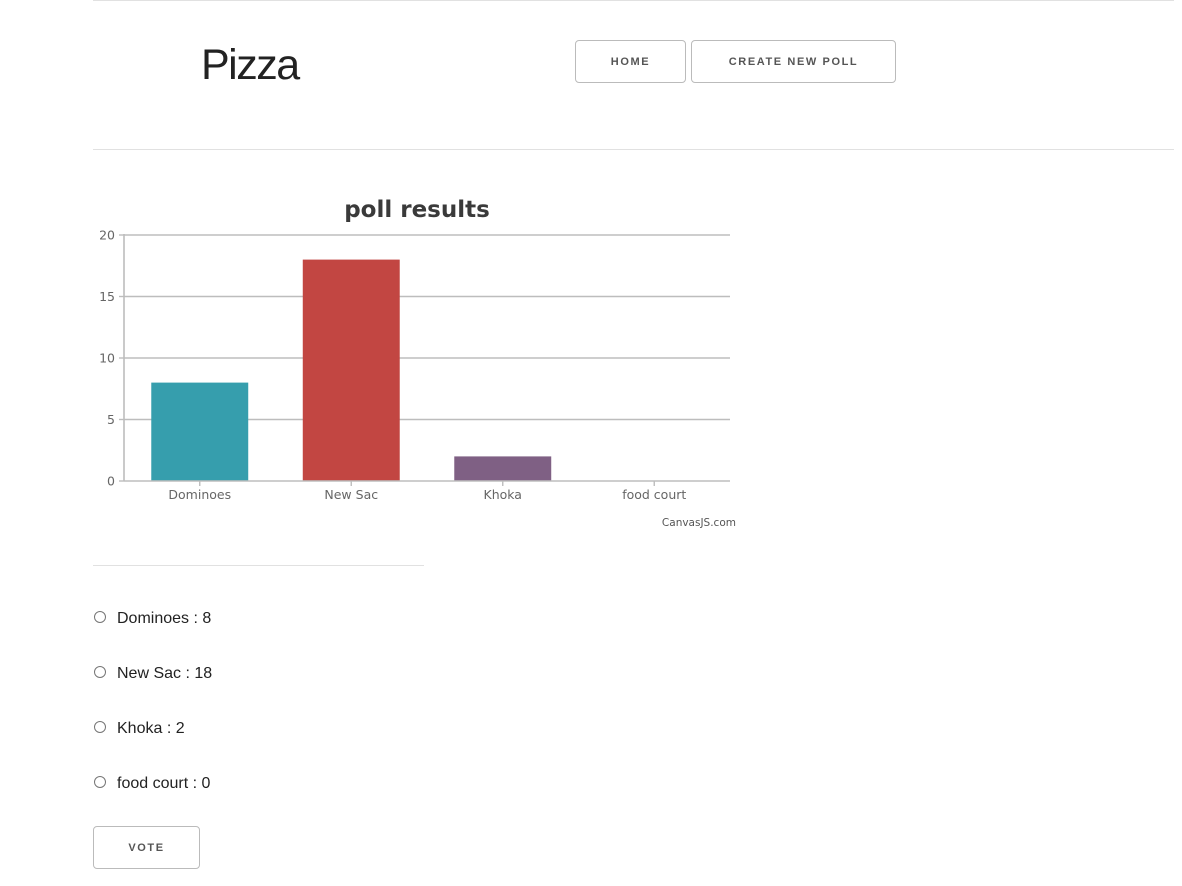 This screenshot has height=886, width=1182. What do you see at coordinates (633, 149) in the screenshot?
I see `header-divider` at bounding box center [633, 149].